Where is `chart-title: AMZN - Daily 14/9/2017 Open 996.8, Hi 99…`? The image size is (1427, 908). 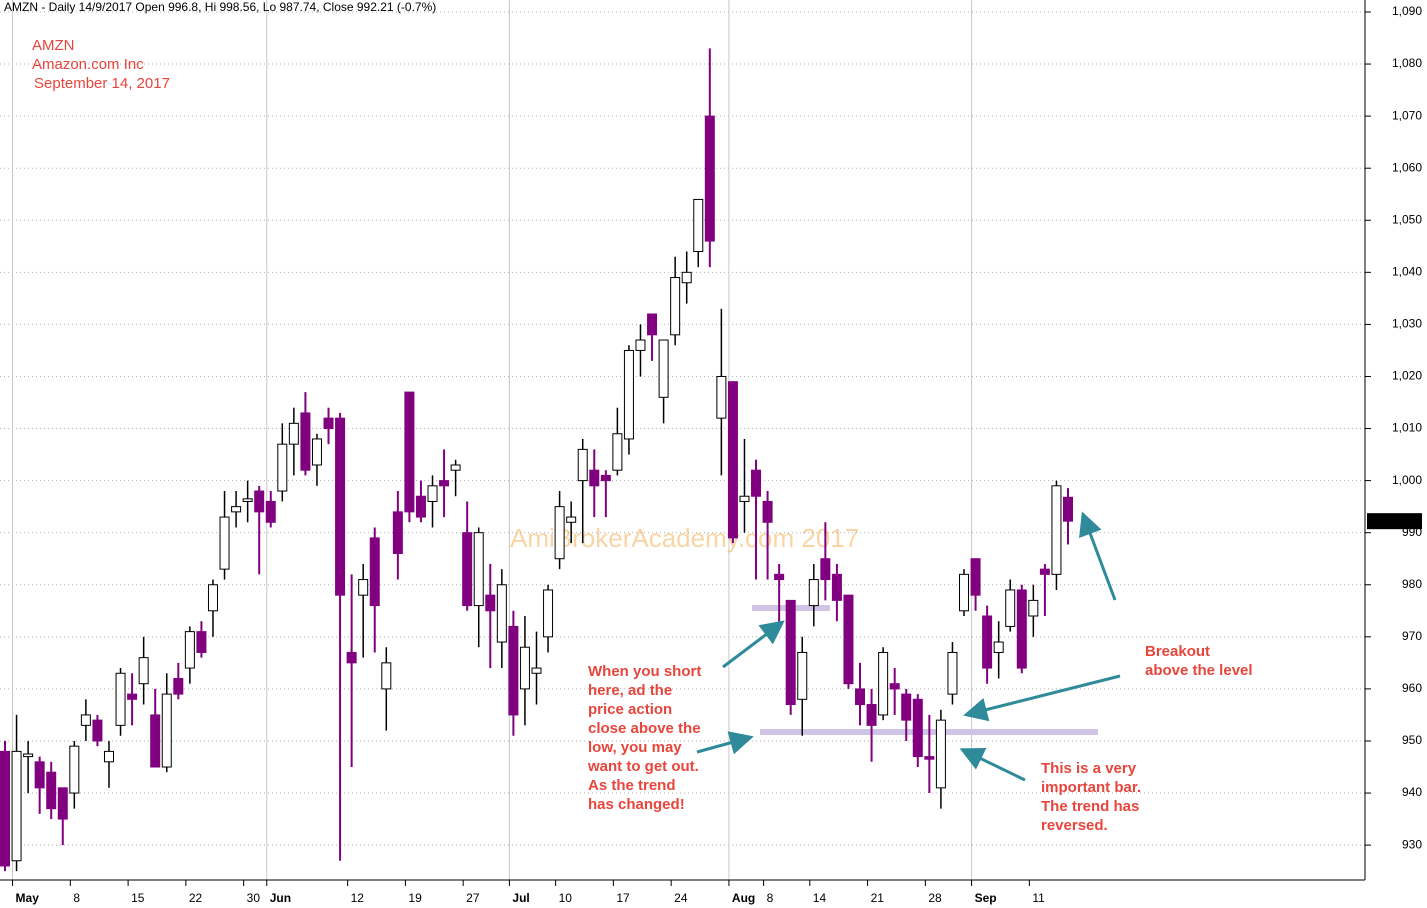 chart-title: AMZN - Daily 14/9/2017 Open 996.8, Hi 99… is located at coordinates (220, 7).